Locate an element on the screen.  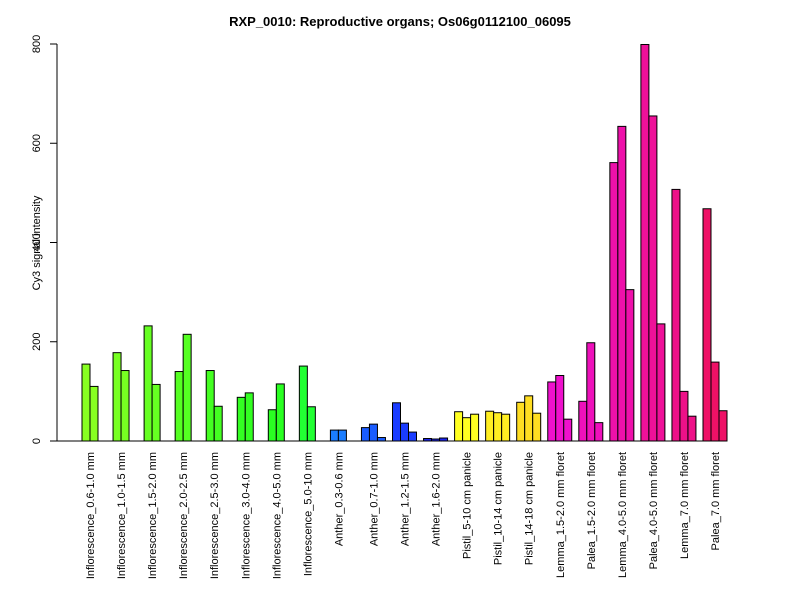
x-tick-label: Pistil_10-14 cm panicle is located at coordinates (499, 508).